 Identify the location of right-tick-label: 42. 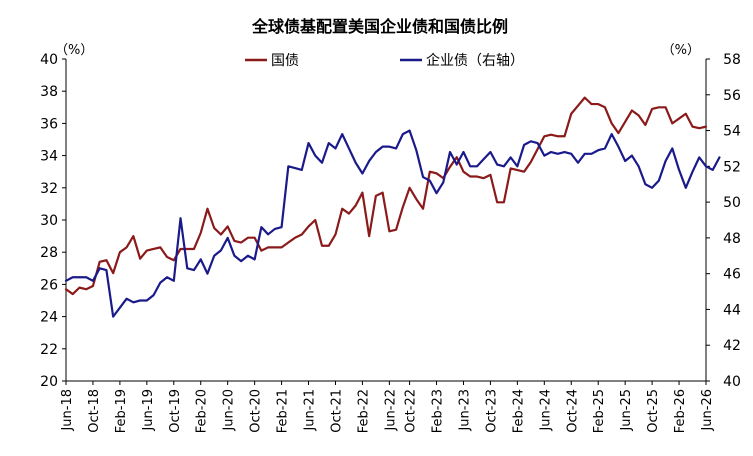
(732, 346).